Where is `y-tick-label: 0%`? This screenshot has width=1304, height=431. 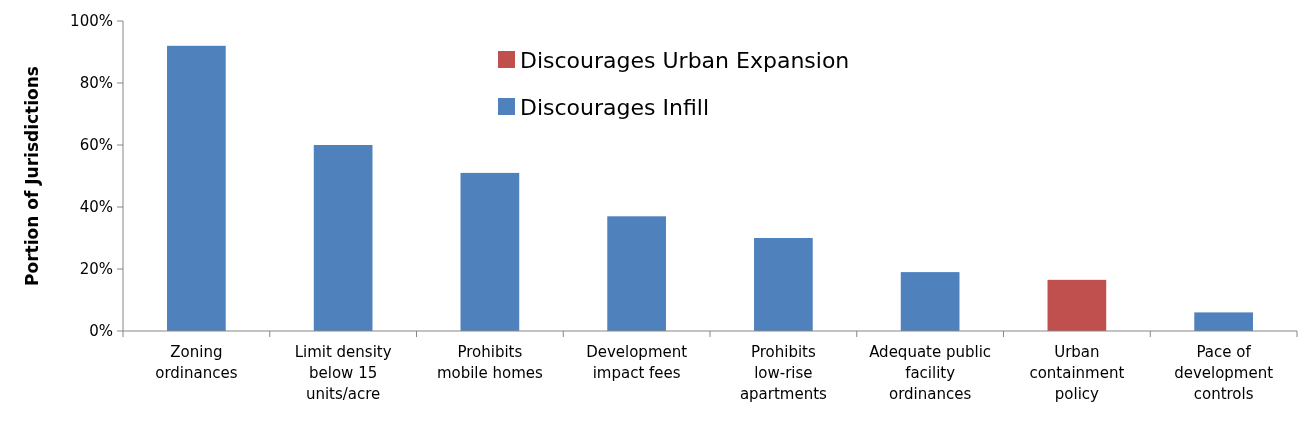 y-tick-label: 0% is located at coordinates (101, 331).